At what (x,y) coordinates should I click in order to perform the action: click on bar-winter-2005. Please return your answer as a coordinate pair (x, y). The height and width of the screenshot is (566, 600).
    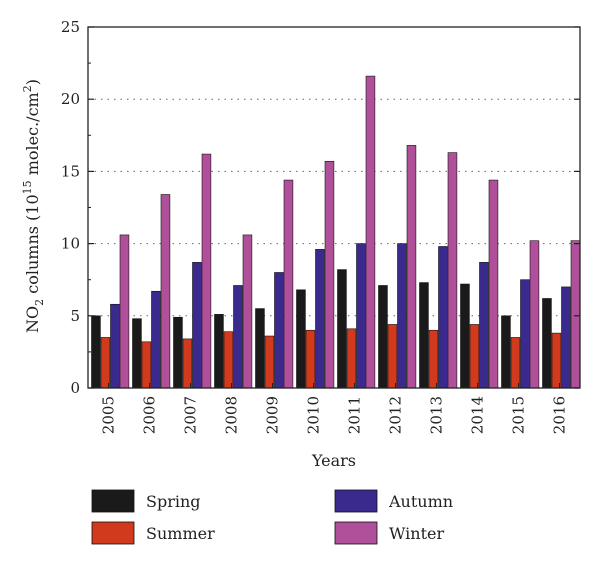
    Looking at the image, I should click on (124, 311).